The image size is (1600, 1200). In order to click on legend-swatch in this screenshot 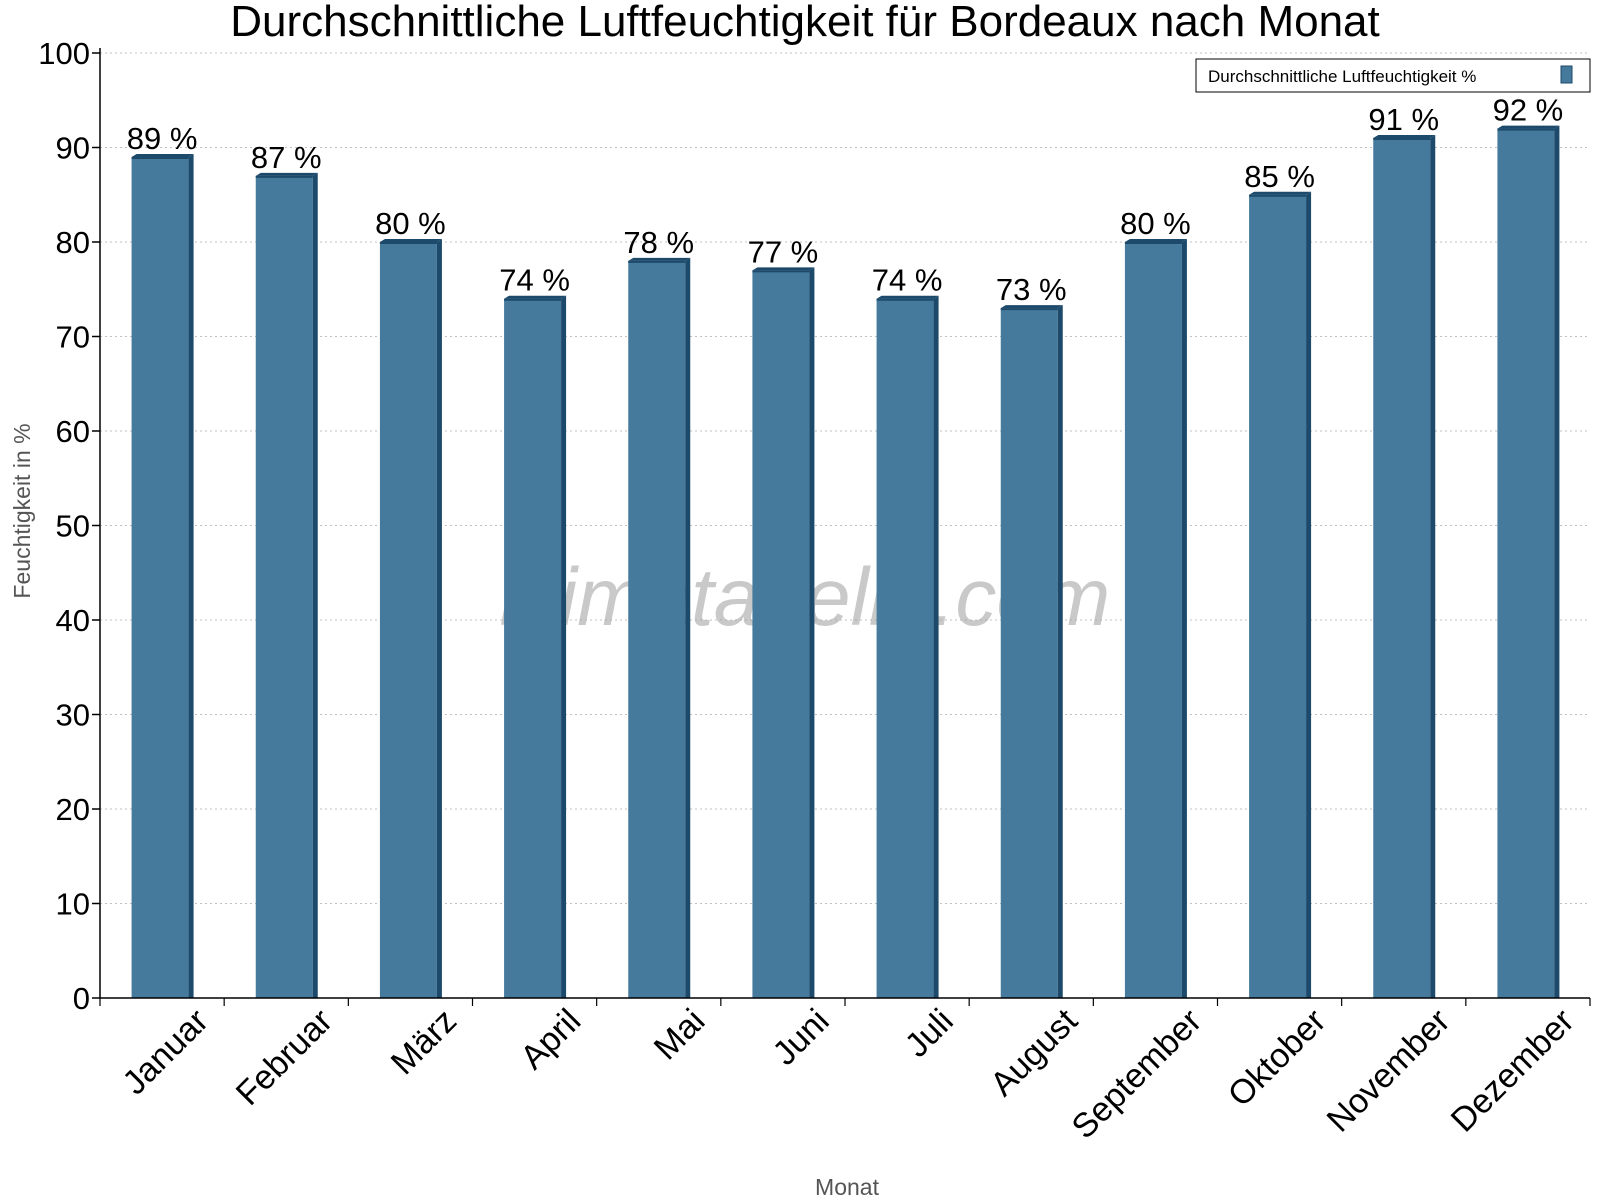, I will do `click(1566, 74)`.